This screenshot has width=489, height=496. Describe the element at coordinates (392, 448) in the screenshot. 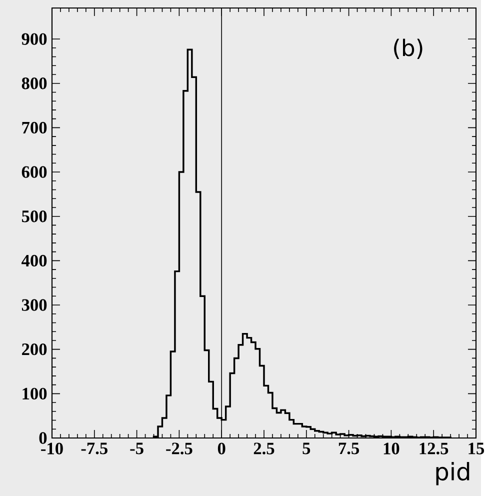

I see `x-tick-label: 10` at that location.